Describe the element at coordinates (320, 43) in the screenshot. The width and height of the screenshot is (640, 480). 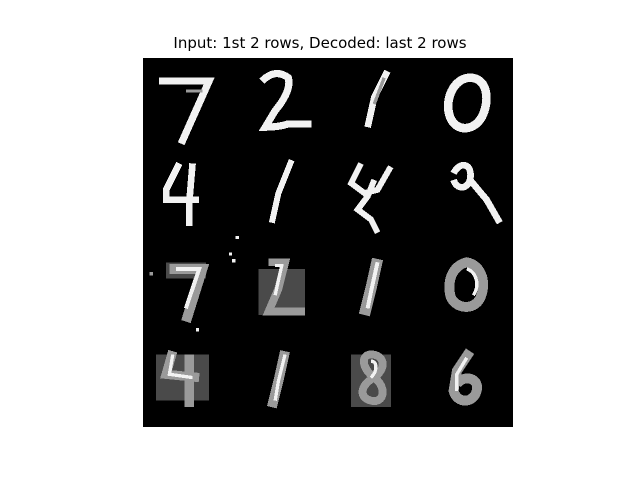
I see `figure-title: Input: 1st 2 rows, Decoded: last 2 rows` at that location.